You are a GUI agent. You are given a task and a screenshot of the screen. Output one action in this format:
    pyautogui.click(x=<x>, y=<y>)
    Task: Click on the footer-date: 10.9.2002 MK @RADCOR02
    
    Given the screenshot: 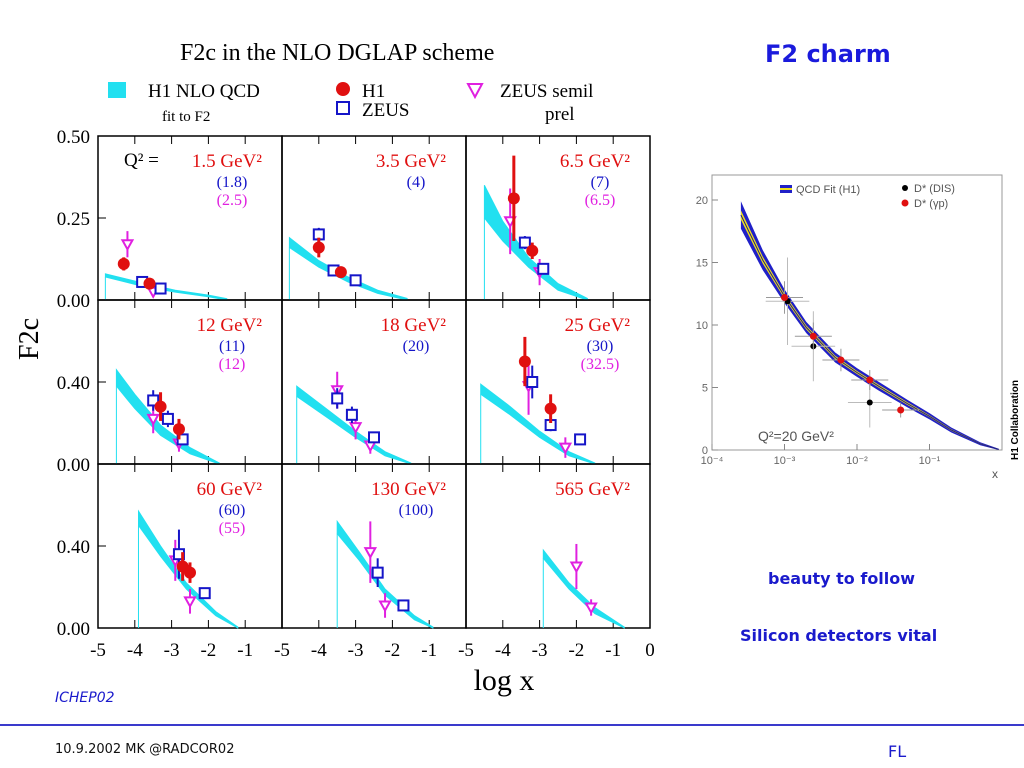 What is the action you would take?
    pyautogui.click(x=145, y=749)
    